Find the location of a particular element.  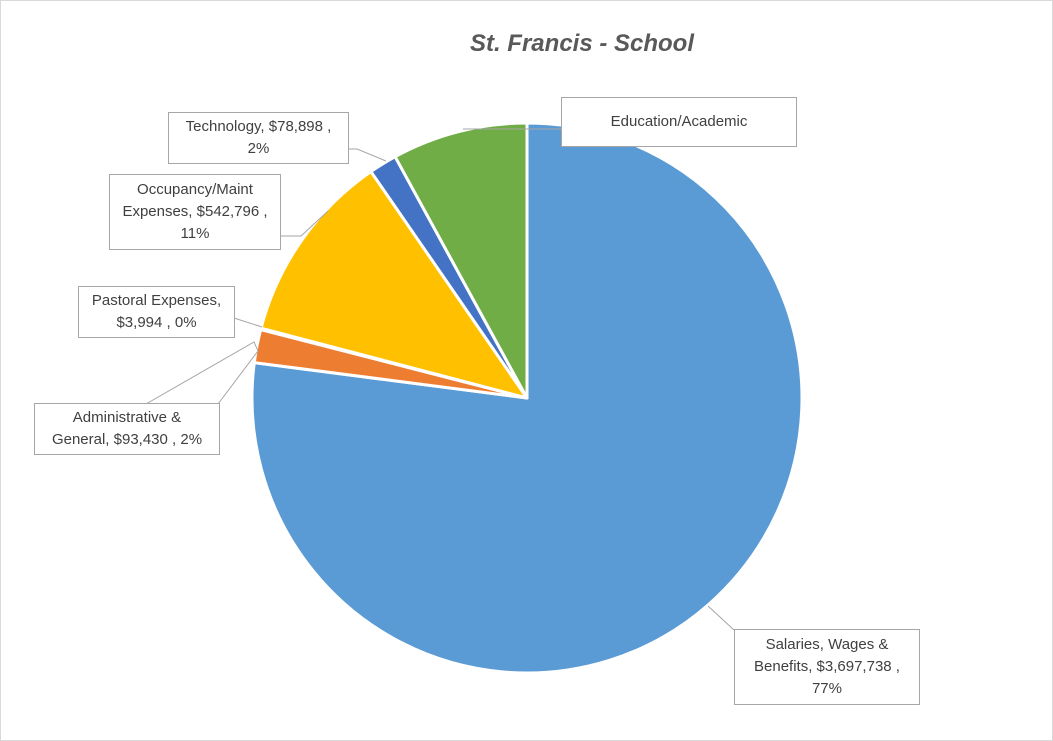

data-label-pastoral-text: Pastoral Expenses, $3,994 , 0% is located at coordinates (156, 311).